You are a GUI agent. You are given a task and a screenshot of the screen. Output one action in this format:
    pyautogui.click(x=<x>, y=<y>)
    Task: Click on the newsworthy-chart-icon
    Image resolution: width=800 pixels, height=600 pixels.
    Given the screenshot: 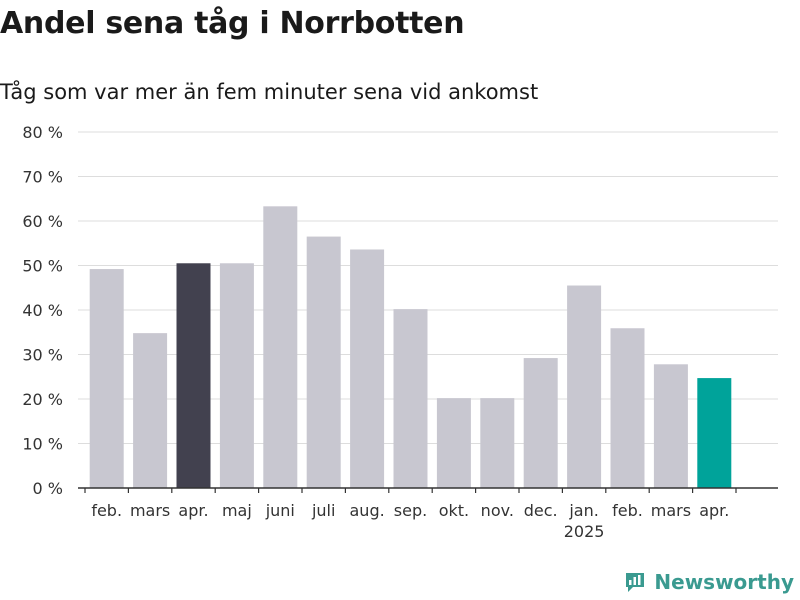 What is the action you would take?
    pyautogui.click(x=635, y=582)
    